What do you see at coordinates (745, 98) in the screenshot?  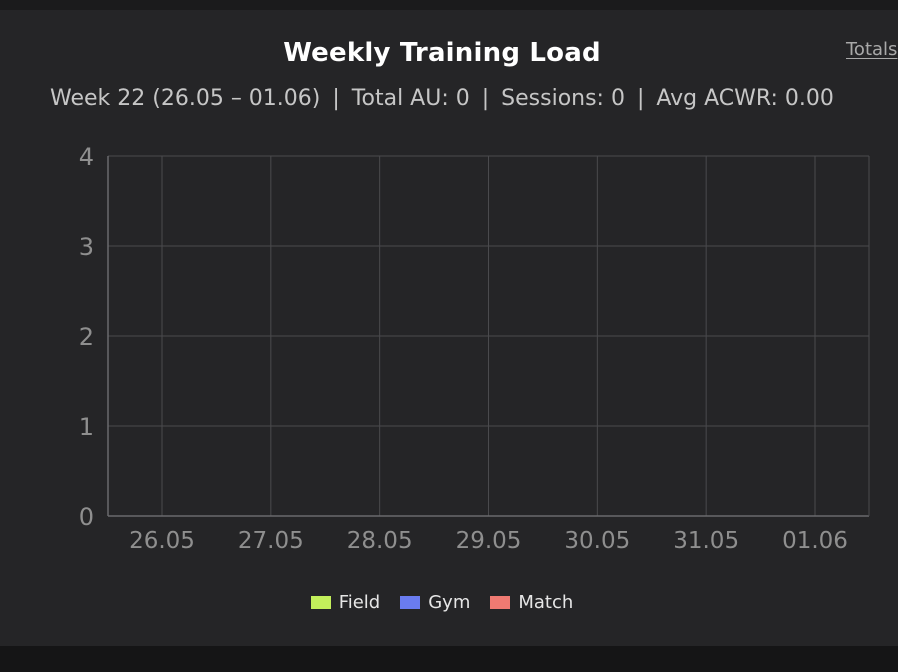 I see `avg-acwr: Avg ACWR: 0.00` at bounding box center [745, 98].